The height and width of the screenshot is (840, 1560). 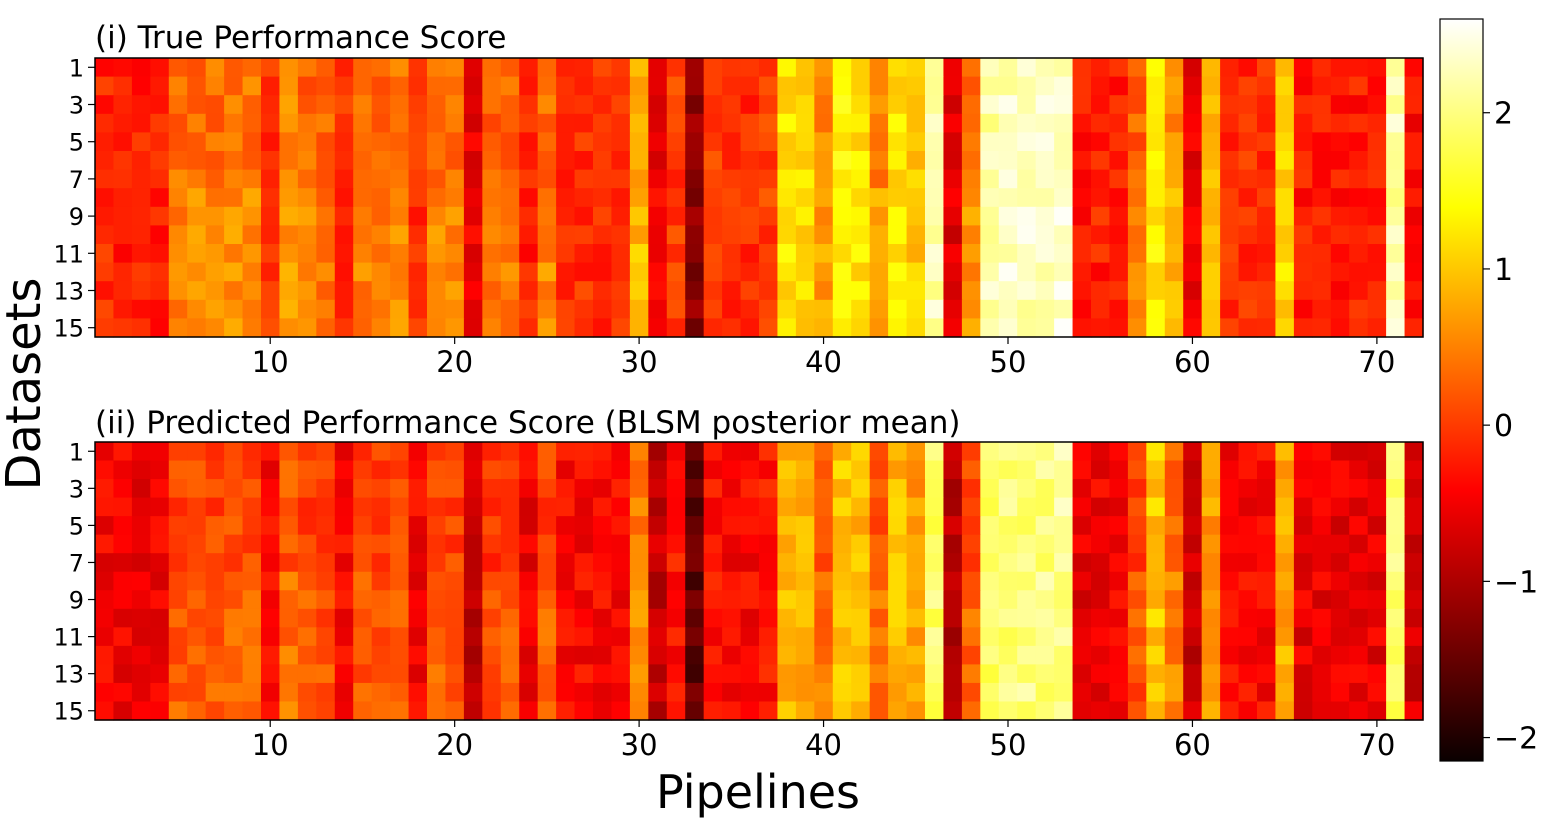 What do you see at coordinates (639, 745) in the screenshot?
I see `x-tick-label: 30` at bounding box center [639, 745].